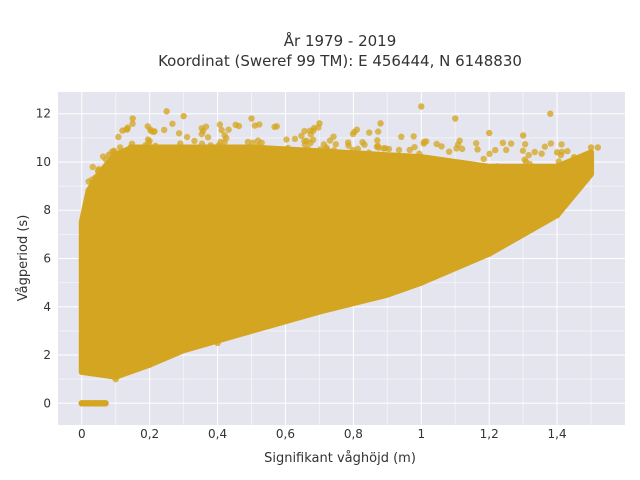 The width and height of the screenshot is (640, 480). Describe the element at coordinates (47, 355) in the screenshot. I see `y-tick-label: 2` at that location.